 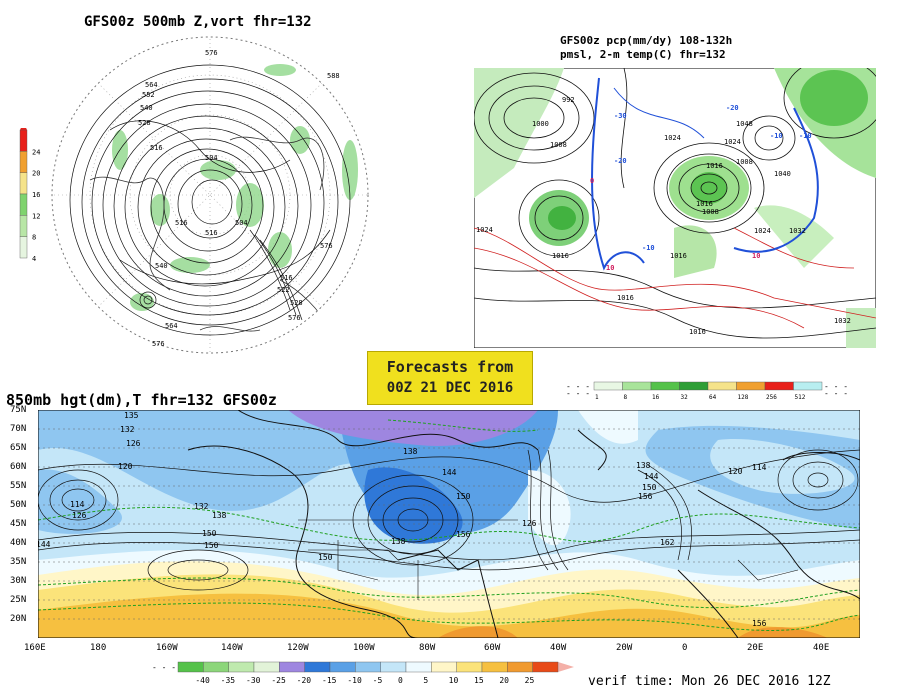 I want to click on colorbar-tick: 12, so click(x=36, y=216).